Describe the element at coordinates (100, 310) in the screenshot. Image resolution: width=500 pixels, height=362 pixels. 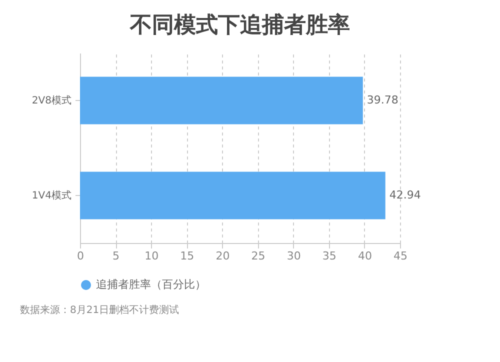
I see `source-note: 数据来源：8月21日删档不计费测试` at that location.